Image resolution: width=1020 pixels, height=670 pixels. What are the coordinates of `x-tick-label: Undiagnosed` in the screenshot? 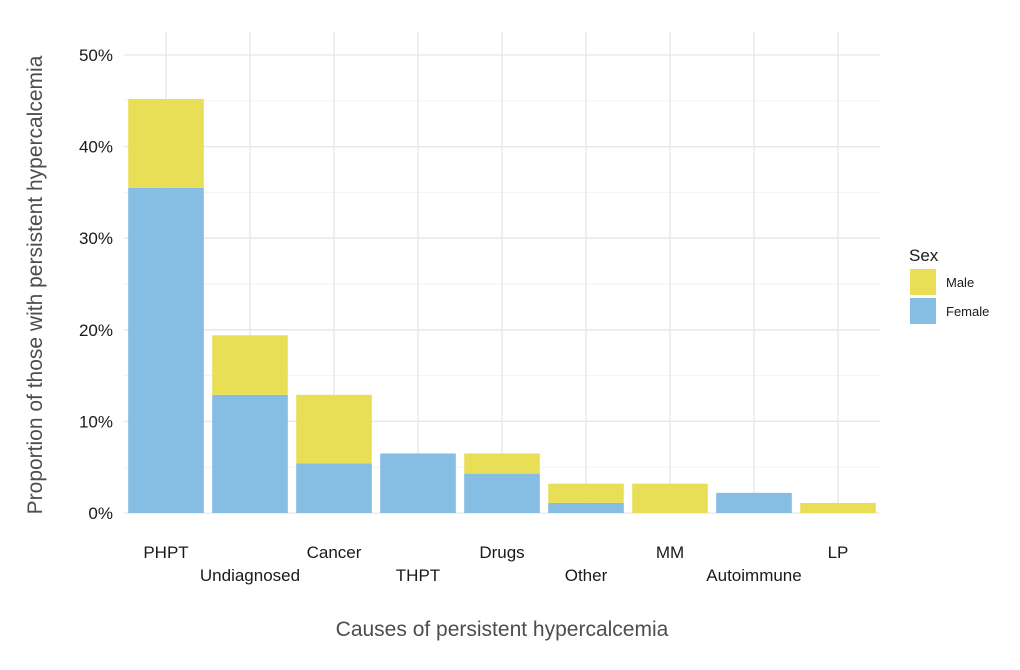 It's located at (250, 575).